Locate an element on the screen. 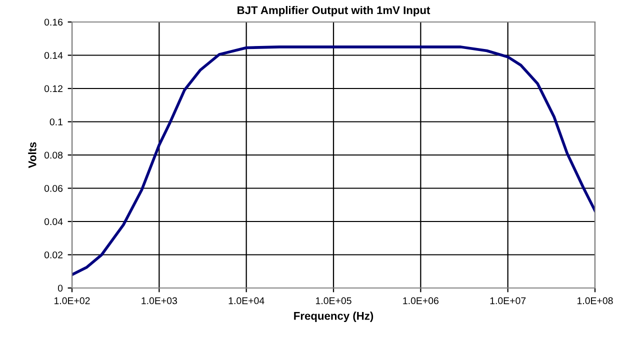 The image size is (631, 347). x-tick-label: 1.0E+08 is located at coordinates (595, 300).